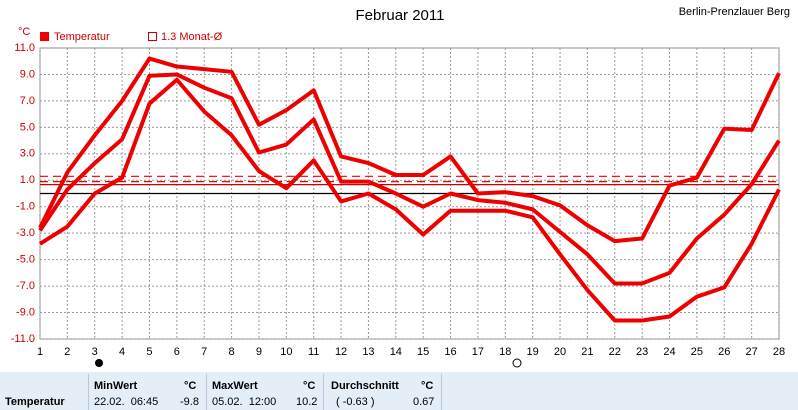 This screenshot has width=798, height=410. What do you see at coordinates (779, 352) in the screenshot?
I see `x-tick-label: 28` at bounding box center [779, 352].